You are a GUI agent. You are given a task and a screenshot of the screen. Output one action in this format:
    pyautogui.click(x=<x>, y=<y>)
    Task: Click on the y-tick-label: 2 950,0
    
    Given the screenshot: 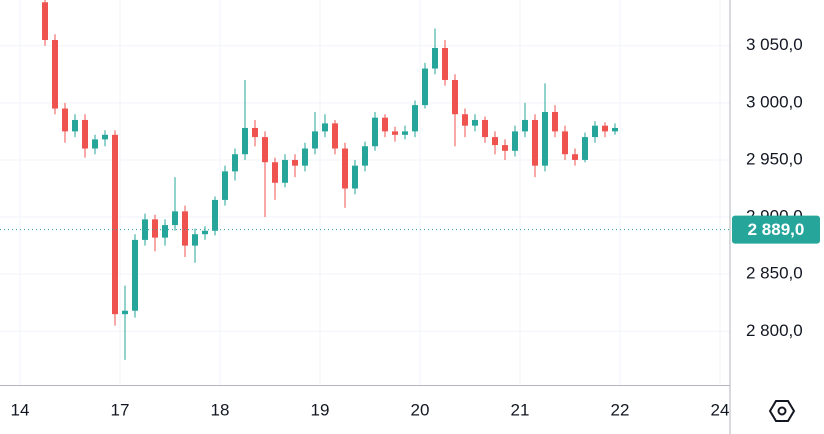 What is the action you would take?
    pyautogui.click(x=774, y=158)
    